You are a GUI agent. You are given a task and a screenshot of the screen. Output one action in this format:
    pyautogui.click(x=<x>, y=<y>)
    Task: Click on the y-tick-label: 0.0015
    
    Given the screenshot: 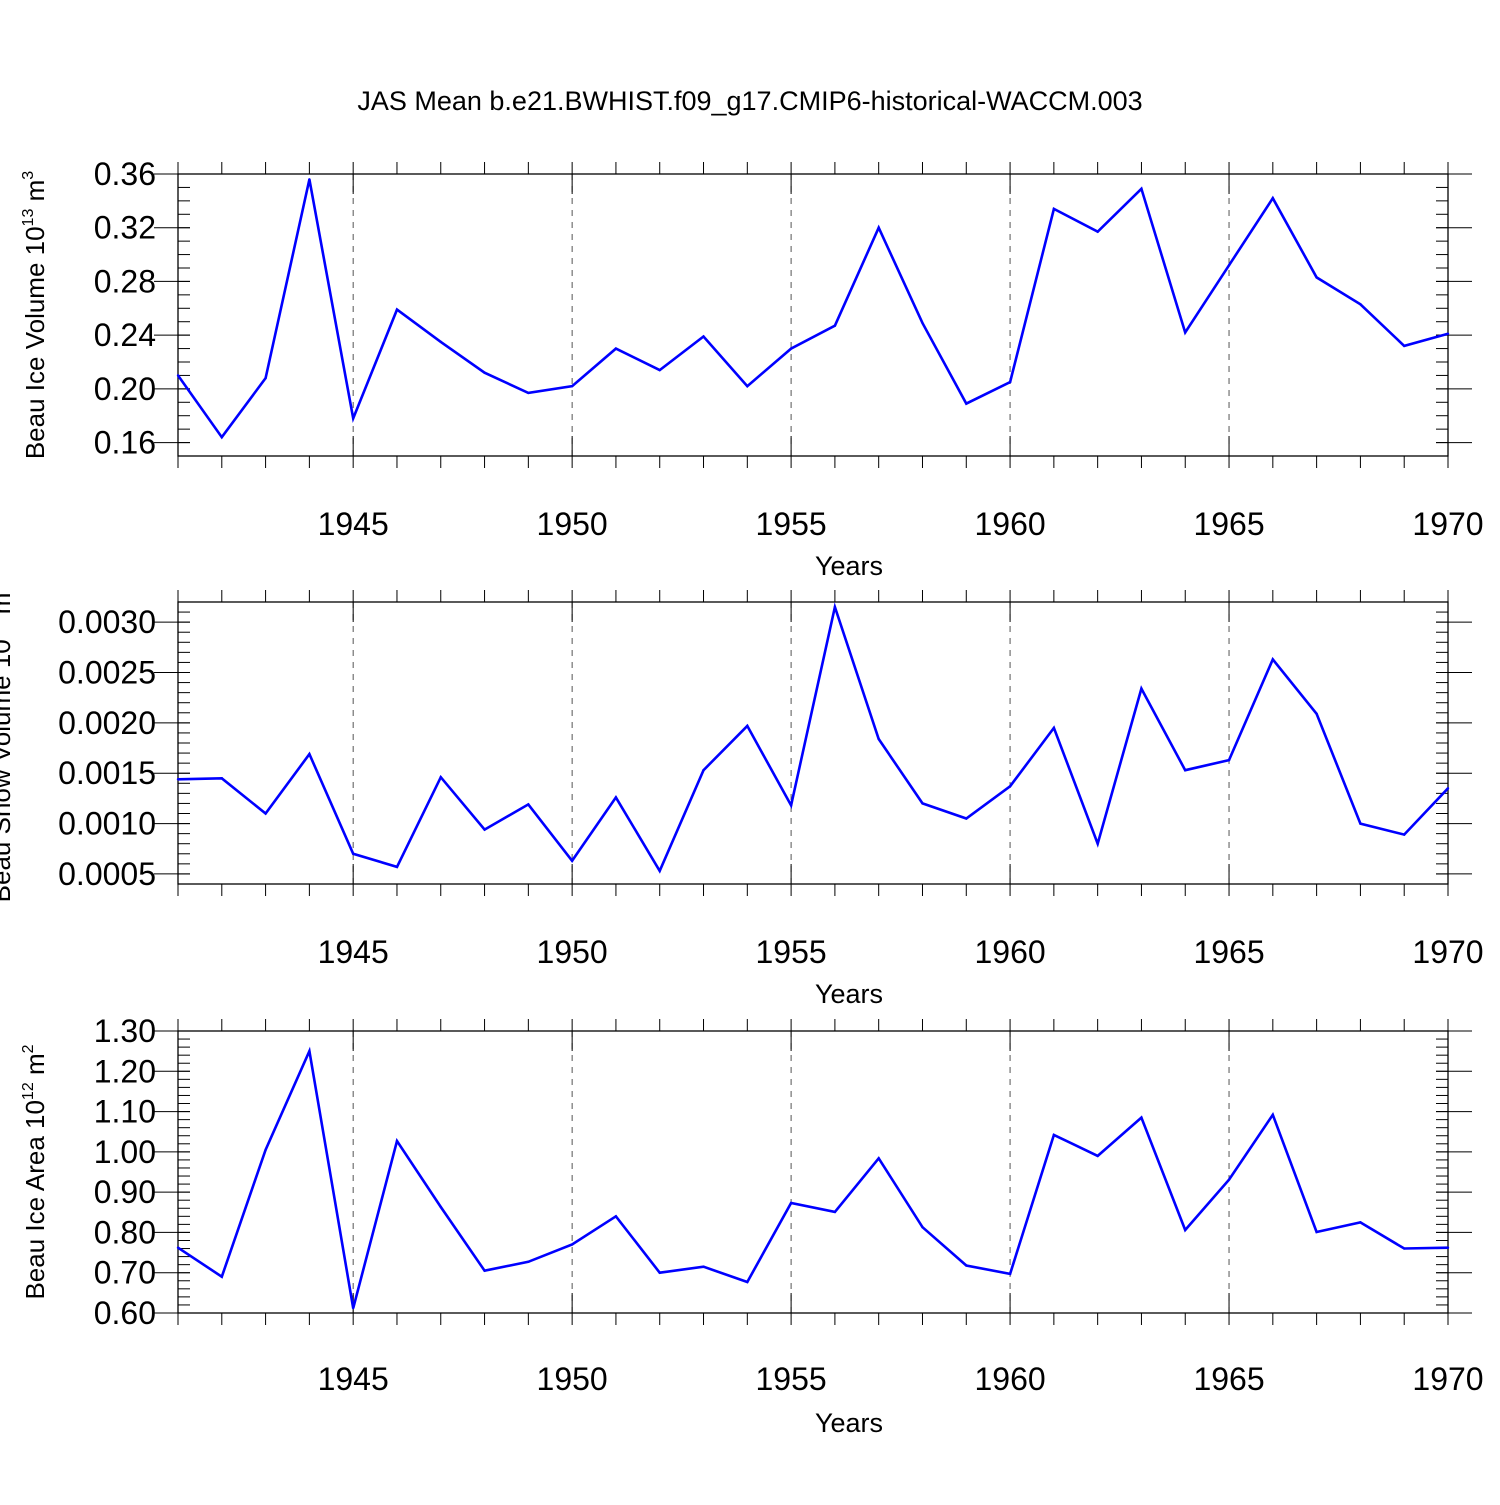 What is the action you would take?
    pyautogui.click(x=107, y=773)
    